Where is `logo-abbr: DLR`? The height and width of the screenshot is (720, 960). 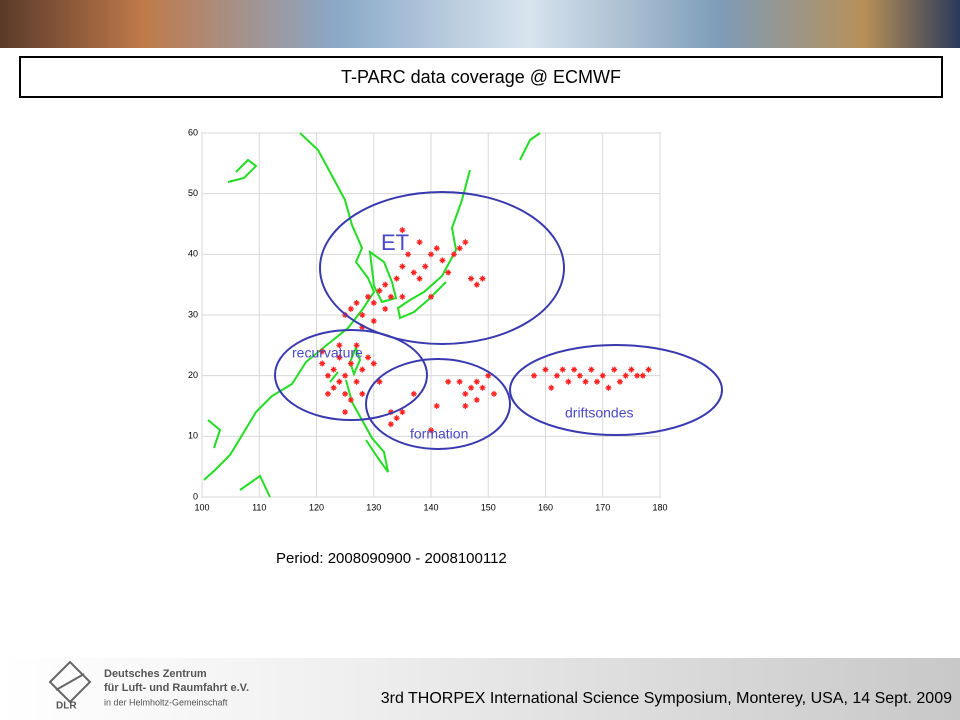 logo-abbr: DLR is located at coordinates (66, 706).